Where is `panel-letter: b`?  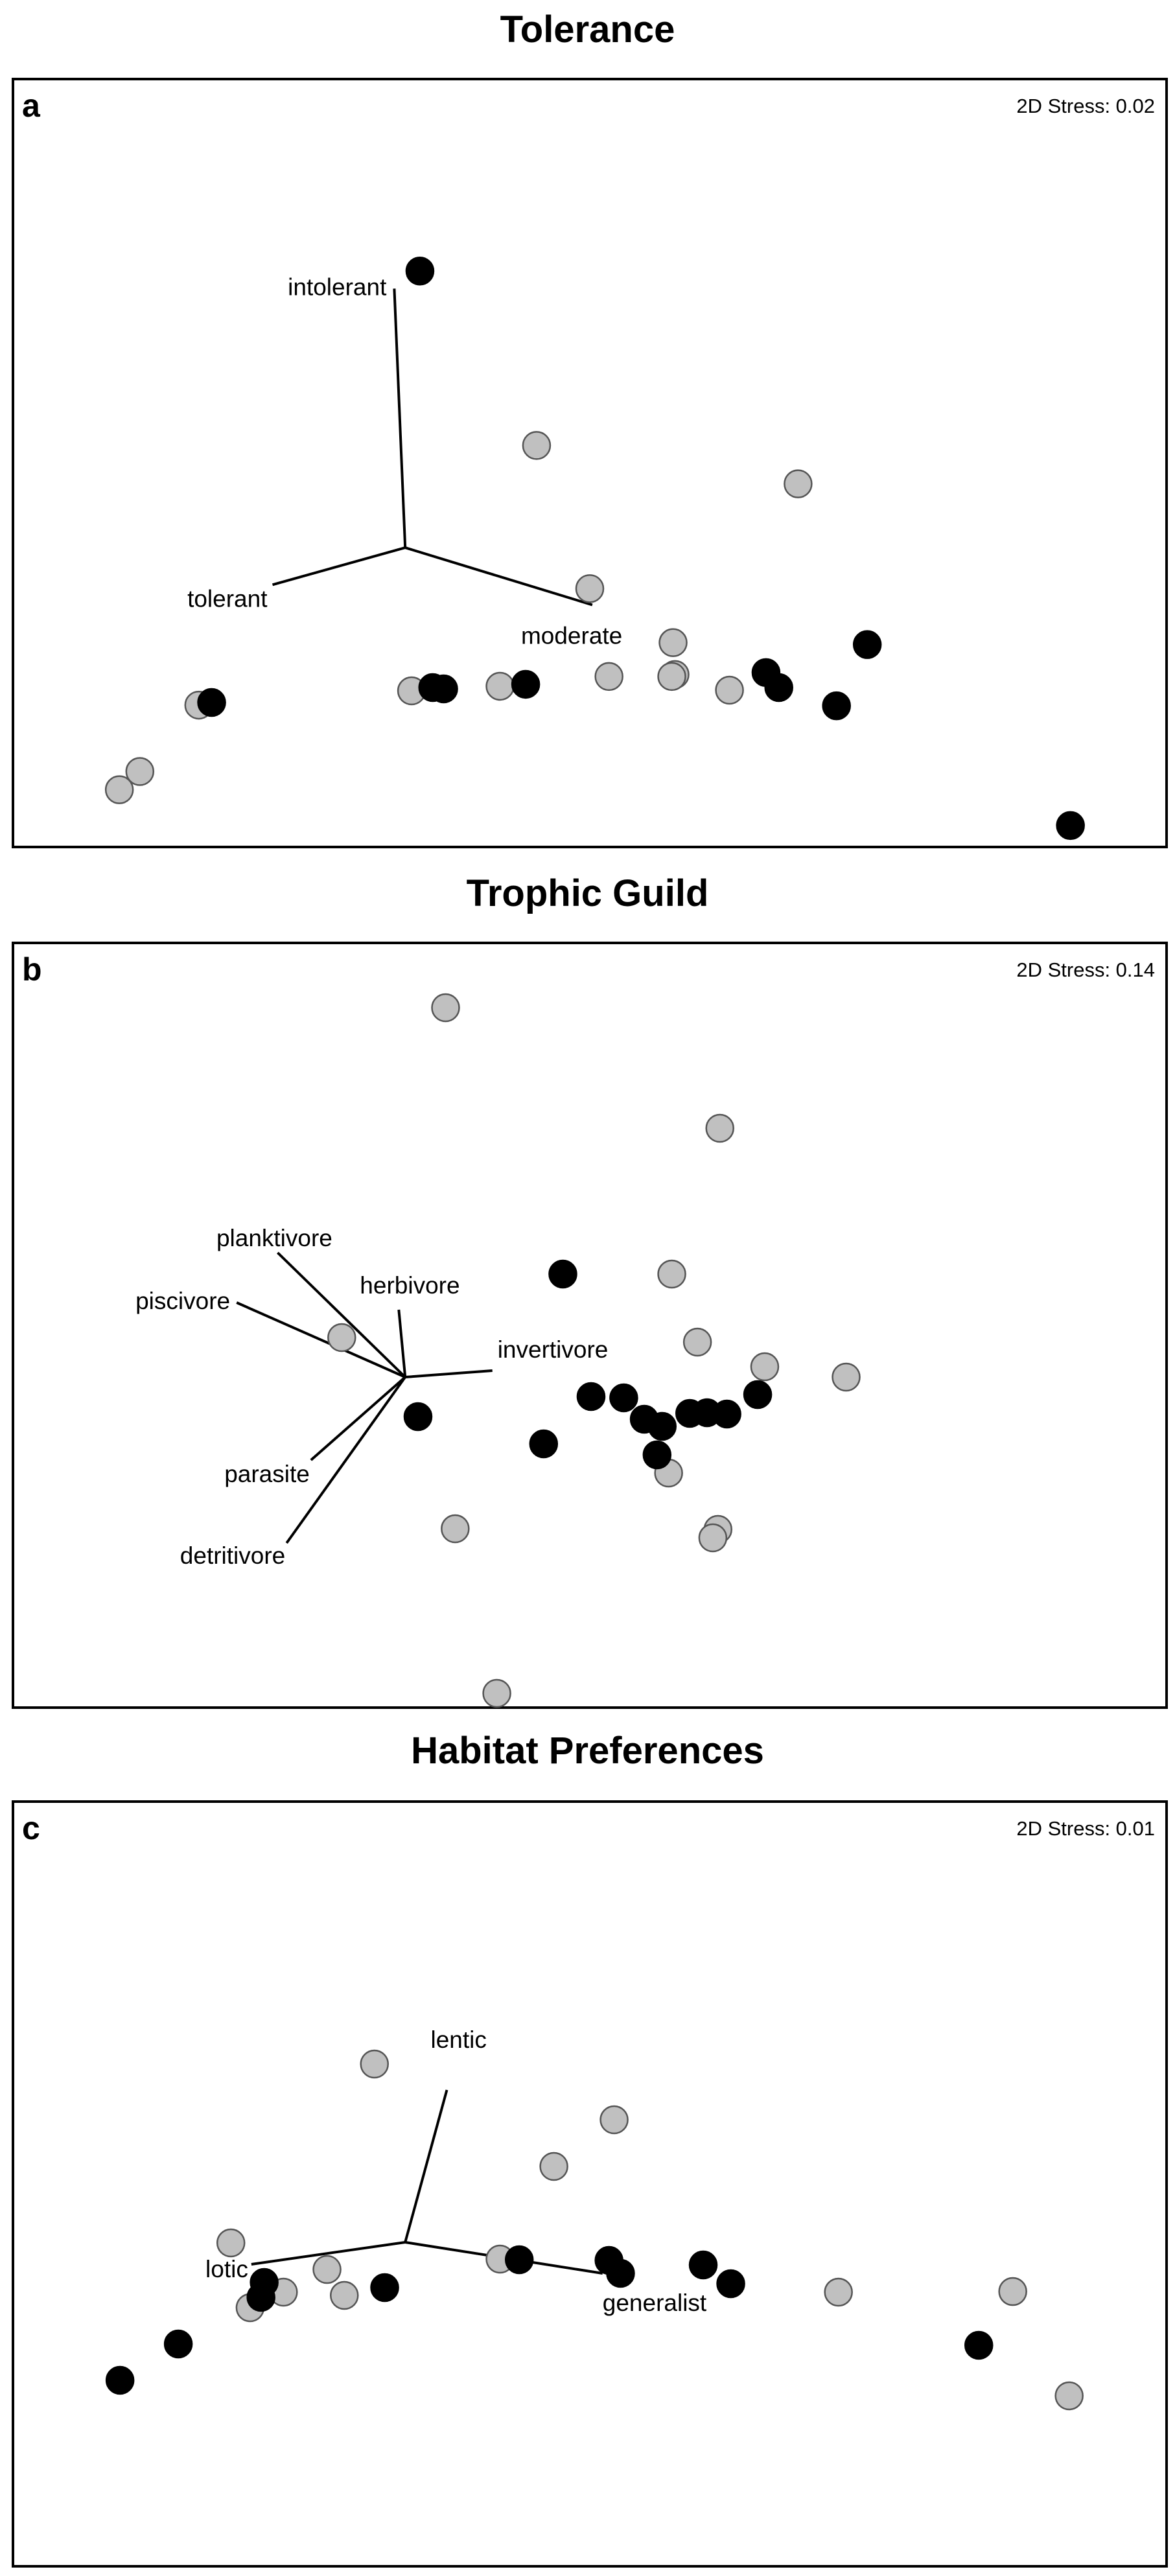 panel-letter: b is located at coordinates (32, 970).